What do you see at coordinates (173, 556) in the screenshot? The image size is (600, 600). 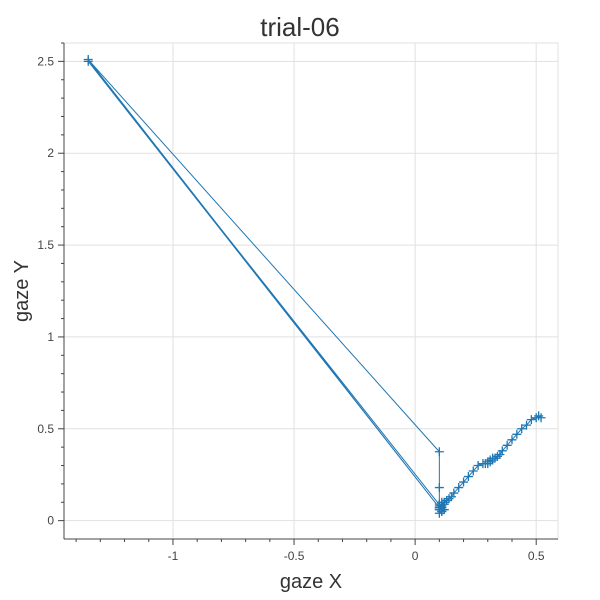 I see `x-tick-label: -1` at bounding box center [173, 556].